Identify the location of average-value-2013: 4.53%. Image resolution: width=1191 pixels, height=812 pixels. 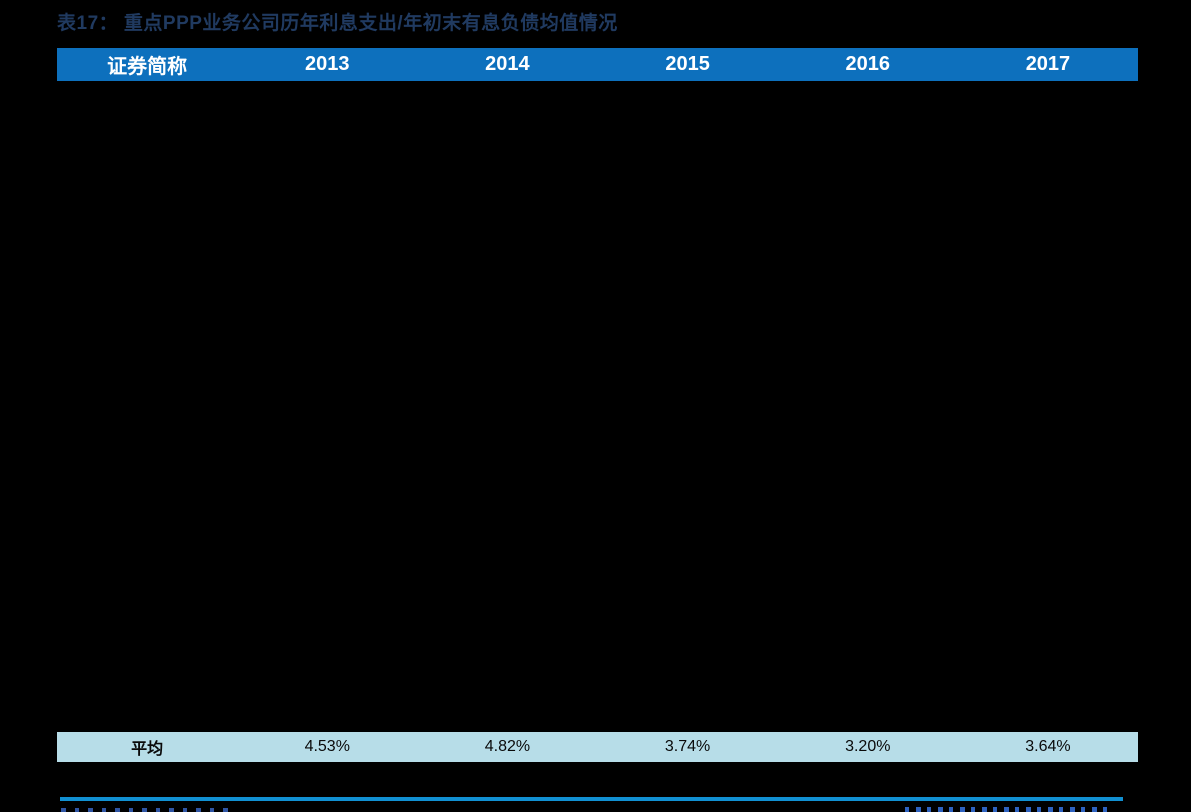
(327, 746).